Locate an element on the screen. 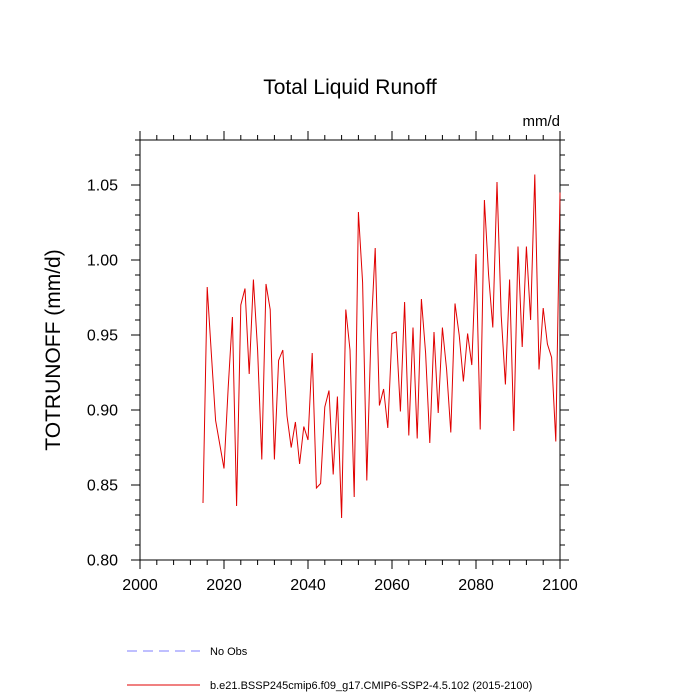  x-tick-label: 2060 is located at coordinates (392, 585).